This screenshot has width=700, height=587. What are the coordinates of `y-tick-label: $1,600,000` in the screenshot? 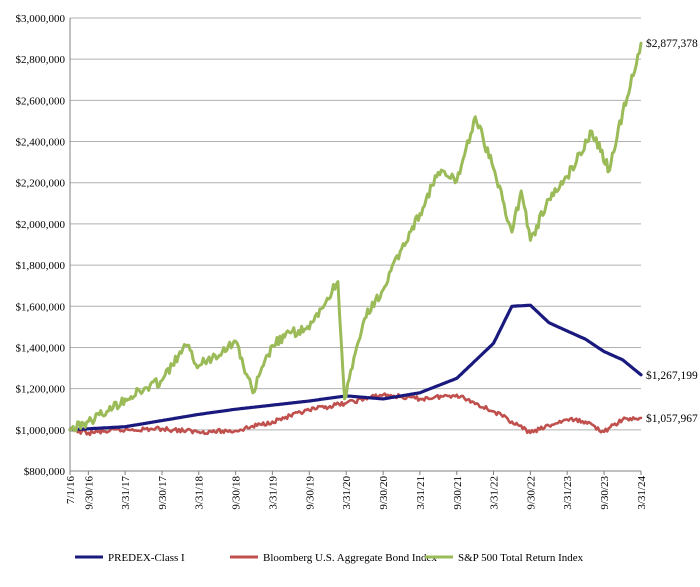 It's located at (41, 307).